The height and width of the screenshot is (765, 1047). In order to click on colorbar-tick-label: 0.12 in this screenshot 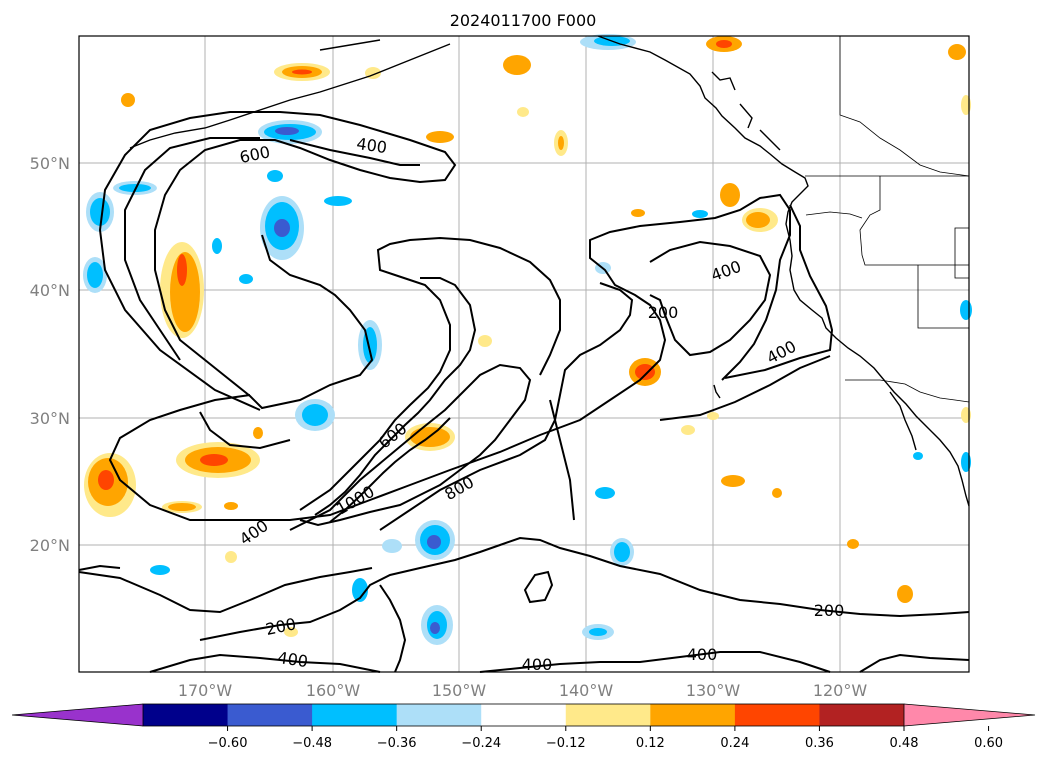, I will do `click(650, 743)`.